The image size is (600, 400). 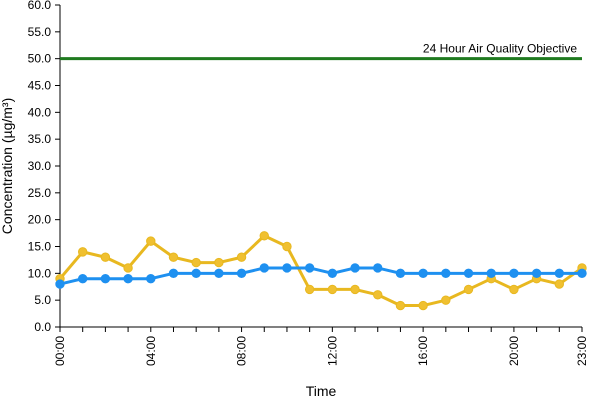 I want to click on y-tick-label: 20.0, so click(x=40, y=220).